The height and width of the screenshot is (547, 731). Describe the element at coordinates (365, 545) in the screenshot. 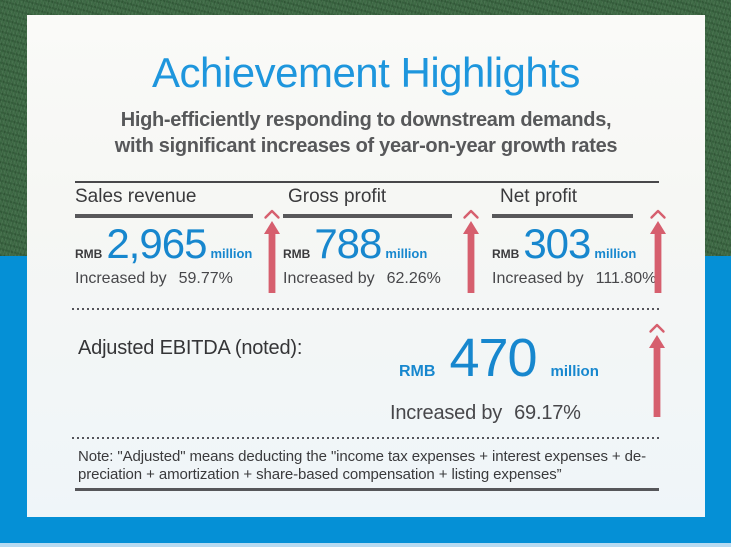

I see `bottom-edge-strip` at that location.